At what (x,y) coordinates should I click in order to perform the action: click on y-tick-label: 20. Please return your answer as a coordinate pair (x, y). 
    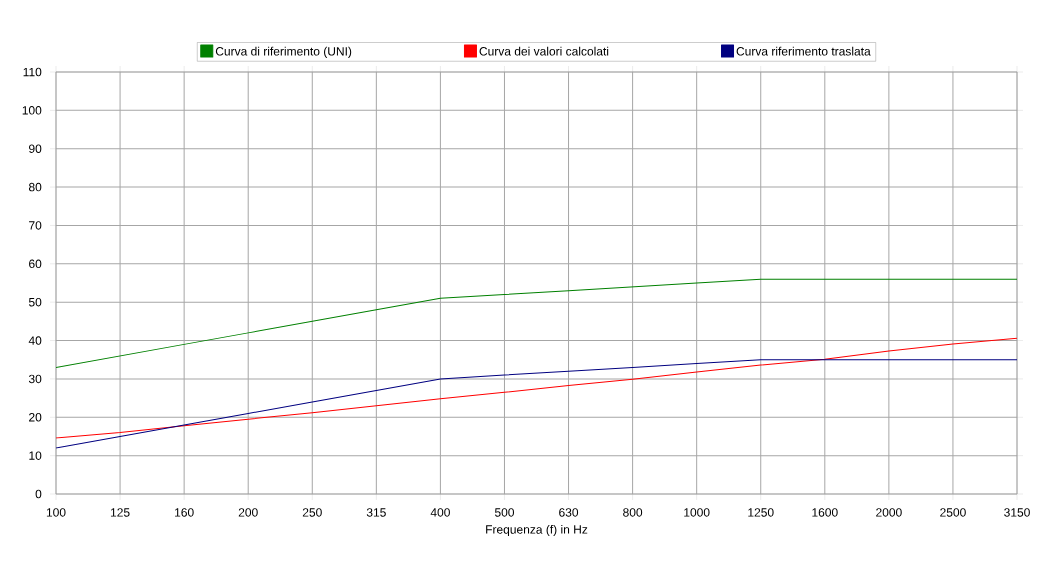
    Looking at the image, I should click on (35, 417).